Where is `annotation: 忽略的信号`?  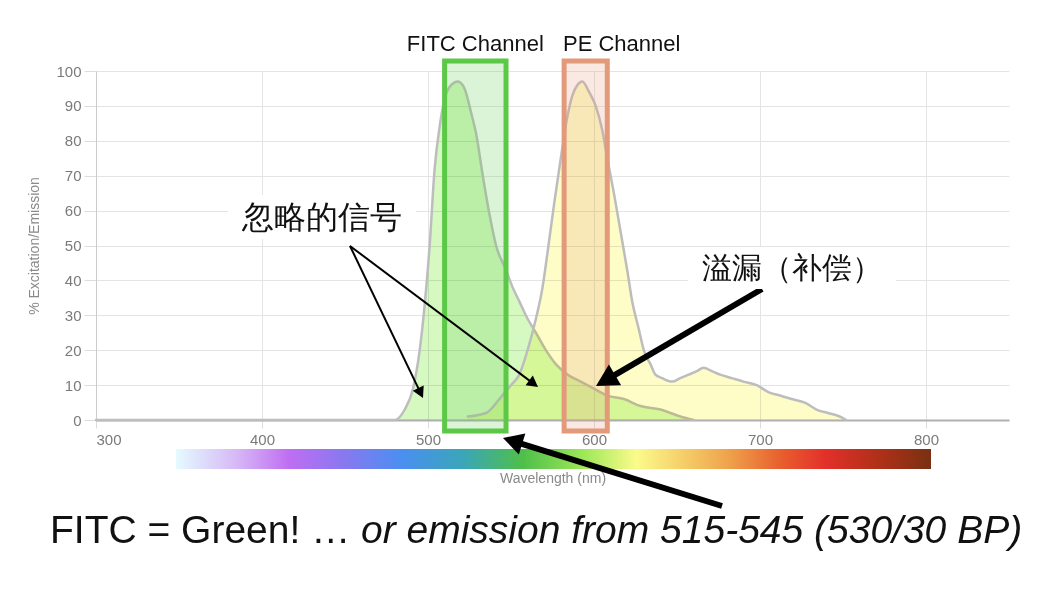
annotation: 忽略的信号 is located at coordinates (322, 217).